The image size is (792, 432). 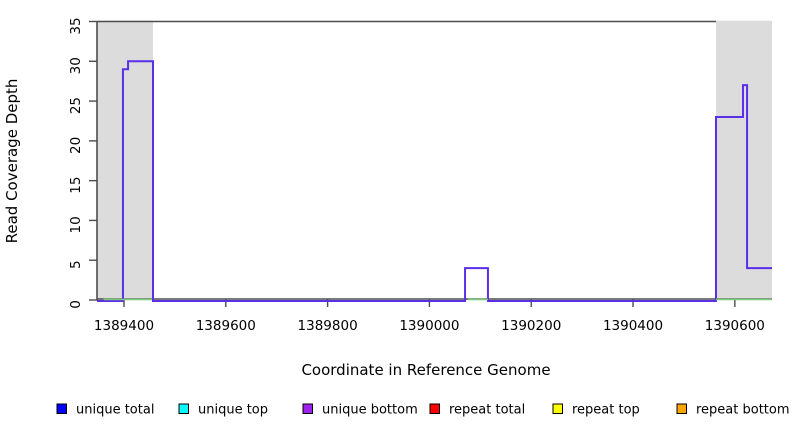 I want to click on legend-label-repeat-total: repeat total, so click(x=487, y=410).